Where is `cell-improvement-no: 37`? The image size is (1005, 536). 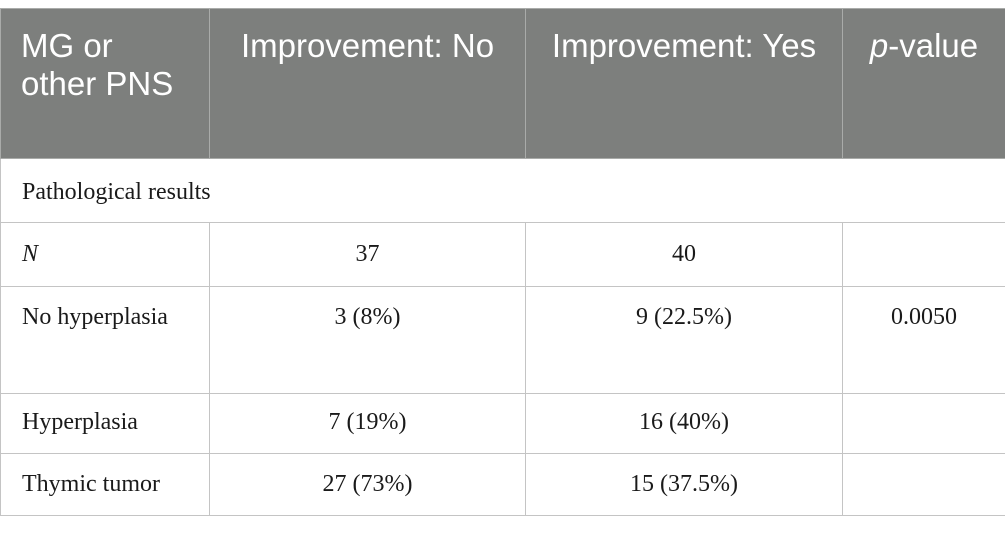
cell-improvement-no: 37 is located at coordinates (367, 254).